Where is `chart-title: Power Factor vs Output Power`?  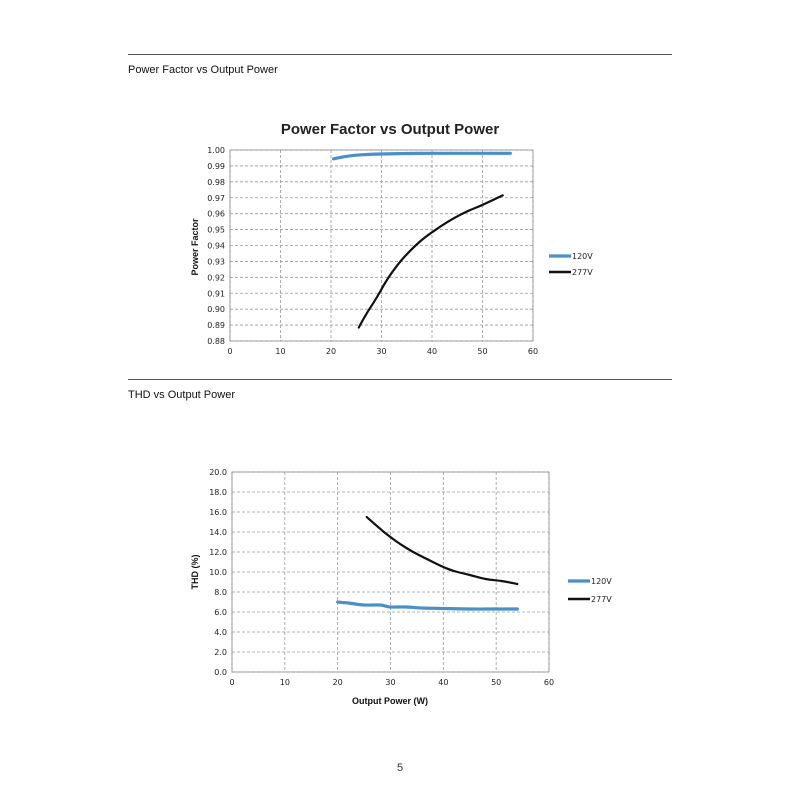
chart-title: Power Factor vs Output Power is located at coordinates (390, 129).